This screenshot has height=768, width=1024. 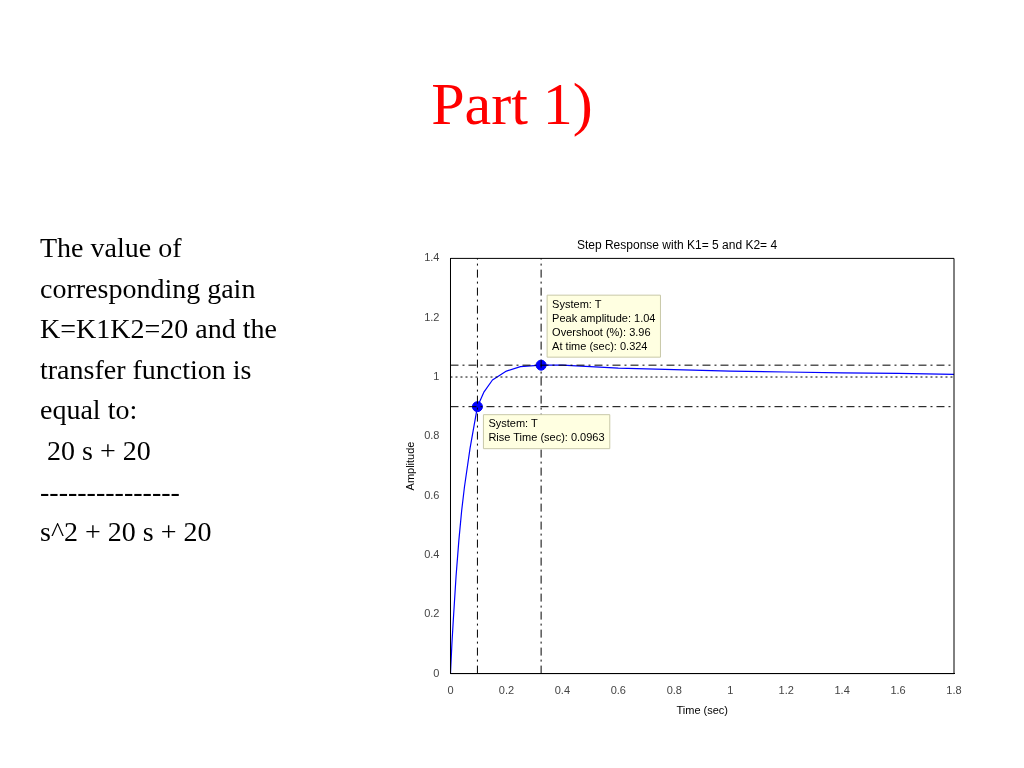 What do you see at coordinates (409, 466) in the screenshot?
I see `y-axis-title: Amplitude` at bounding box center [409, 466].